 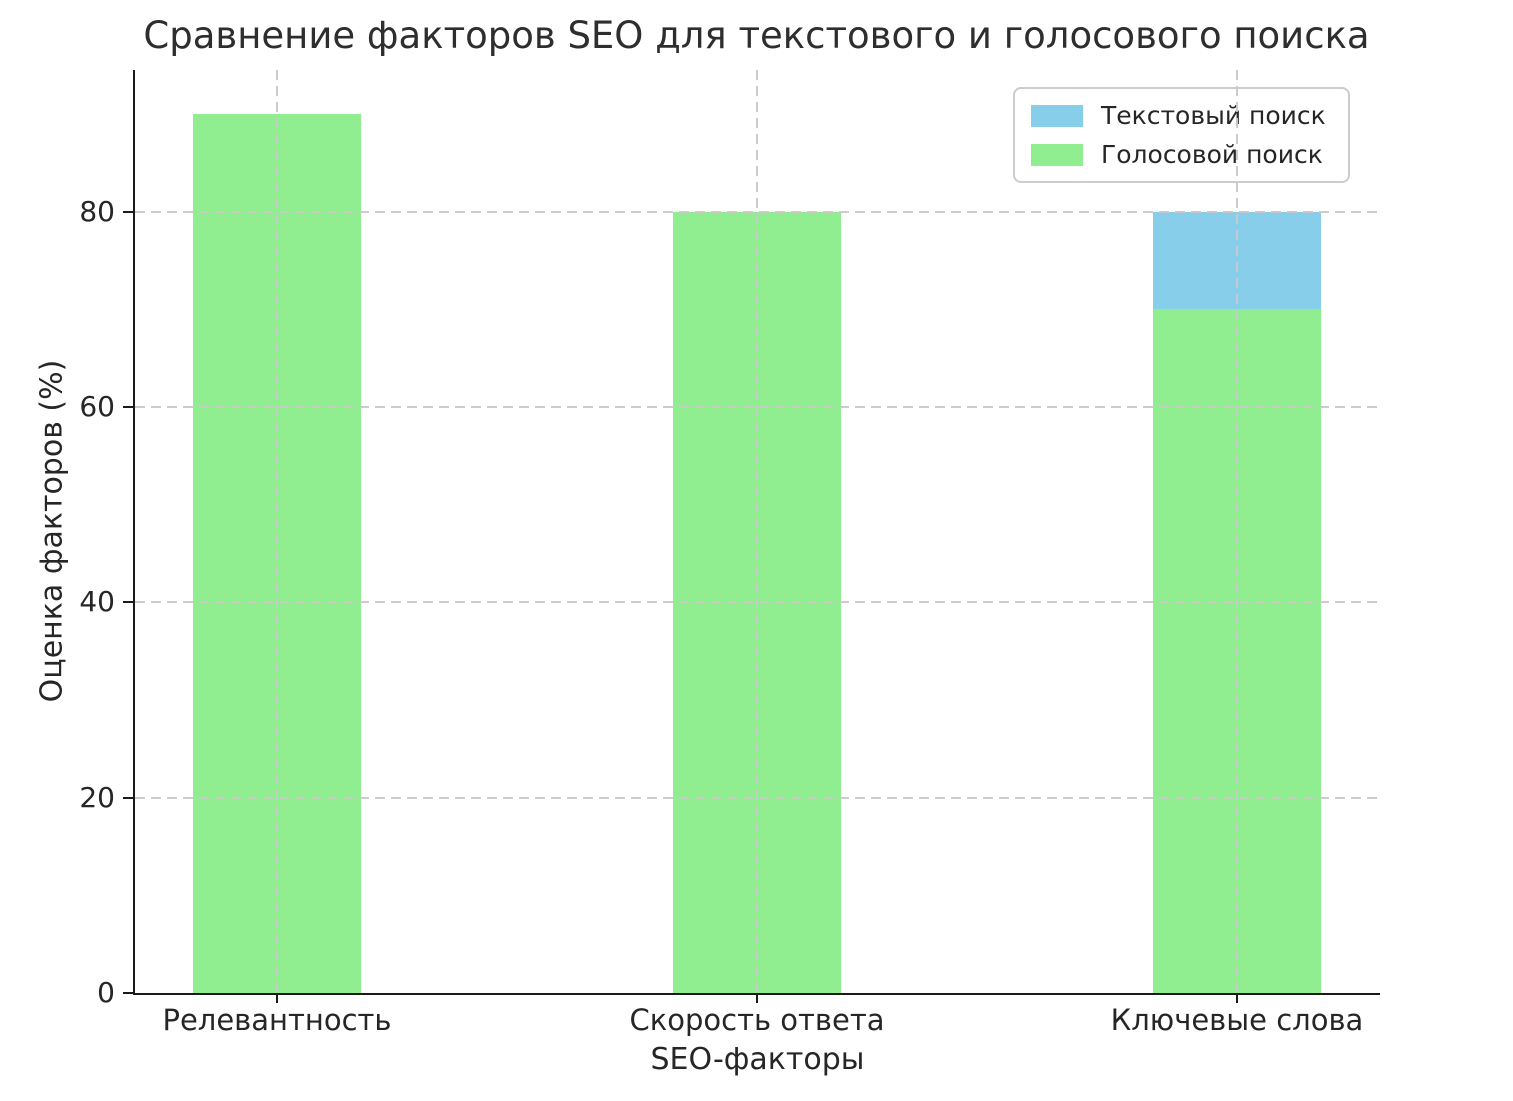 What do you see at coordinates (97, 602) in the screenshot?
I see `y-tick-label-40: 40` at bounding box center [97, 602].